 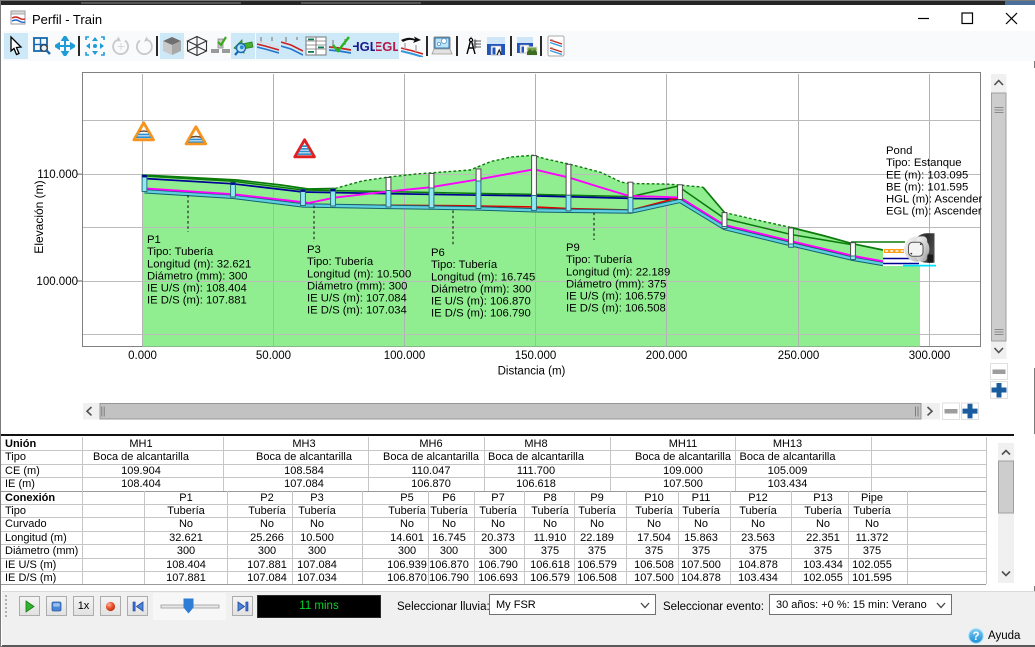 I want to click on svg-text: P9, so click(x=573, y=248).